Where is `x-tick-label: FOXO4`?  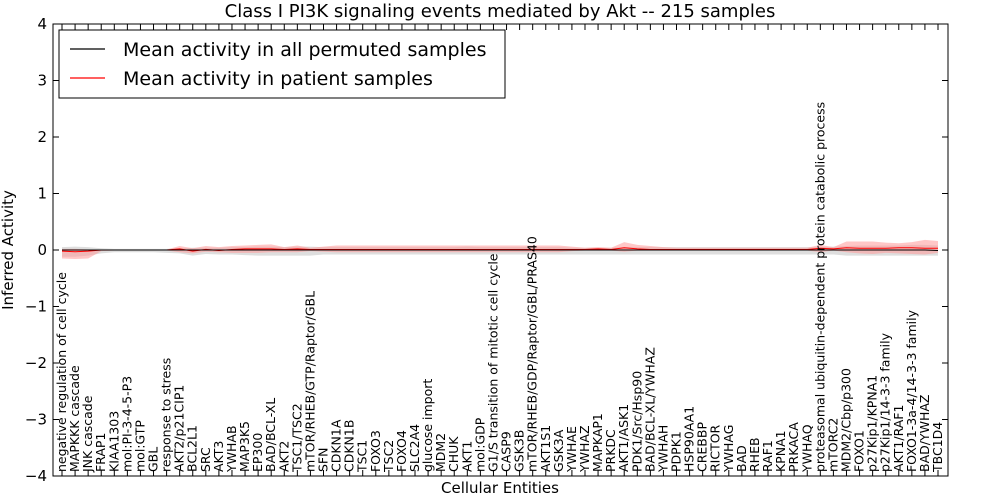 x-tick-label: FOXO4 is located at coordinates (401, 451).